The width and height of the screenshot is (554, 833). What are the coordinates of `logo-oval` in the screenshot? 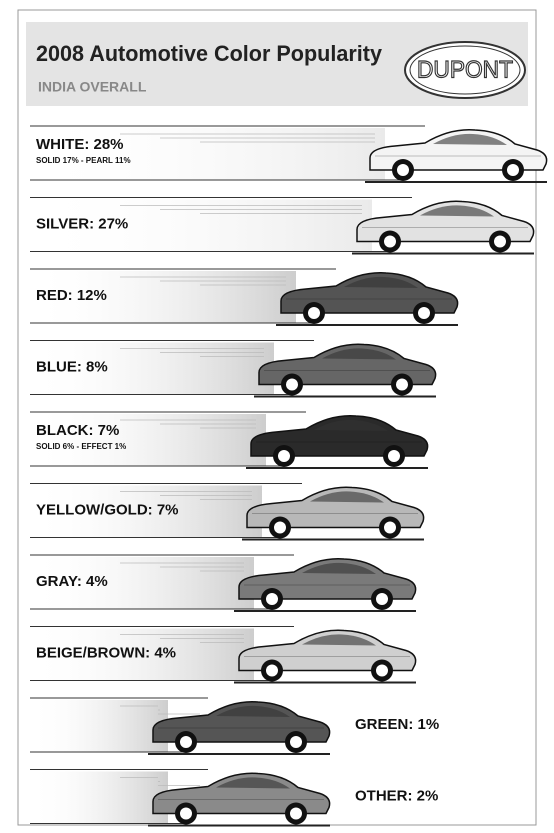 It's located at (465, 70).